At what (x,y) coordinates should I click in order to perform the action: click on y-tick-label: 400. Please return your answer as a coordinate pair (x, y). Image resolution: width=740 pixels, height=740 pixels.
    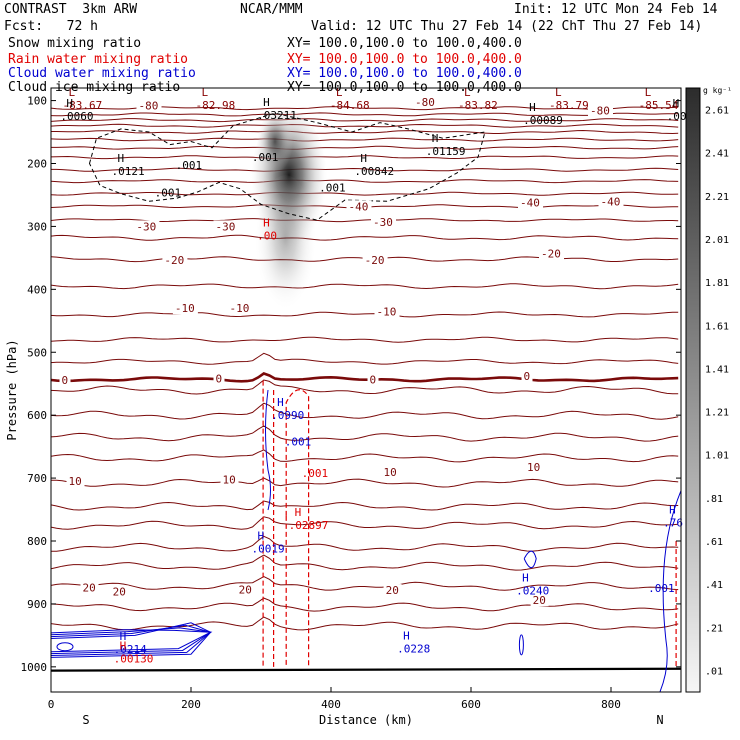
    Looking at the image, I should click on (37, 289).